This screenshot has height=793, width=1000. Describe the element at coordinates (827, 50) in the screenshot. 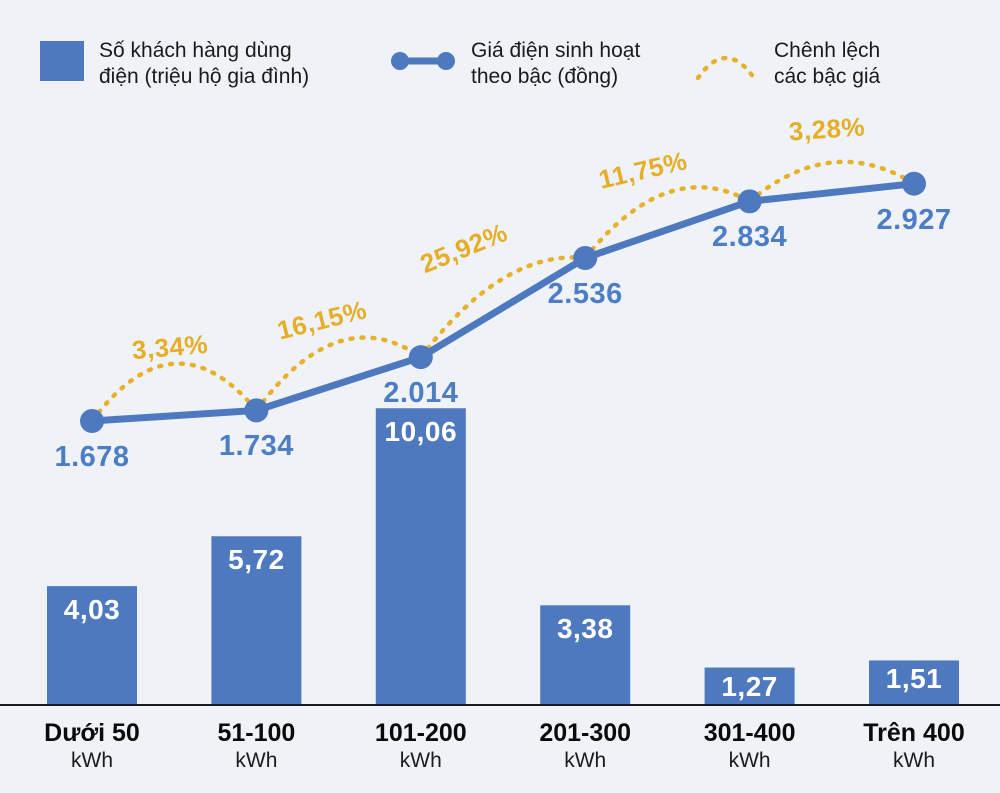

I see `legend-label-difference-line1: Chênh lệch` at that location.